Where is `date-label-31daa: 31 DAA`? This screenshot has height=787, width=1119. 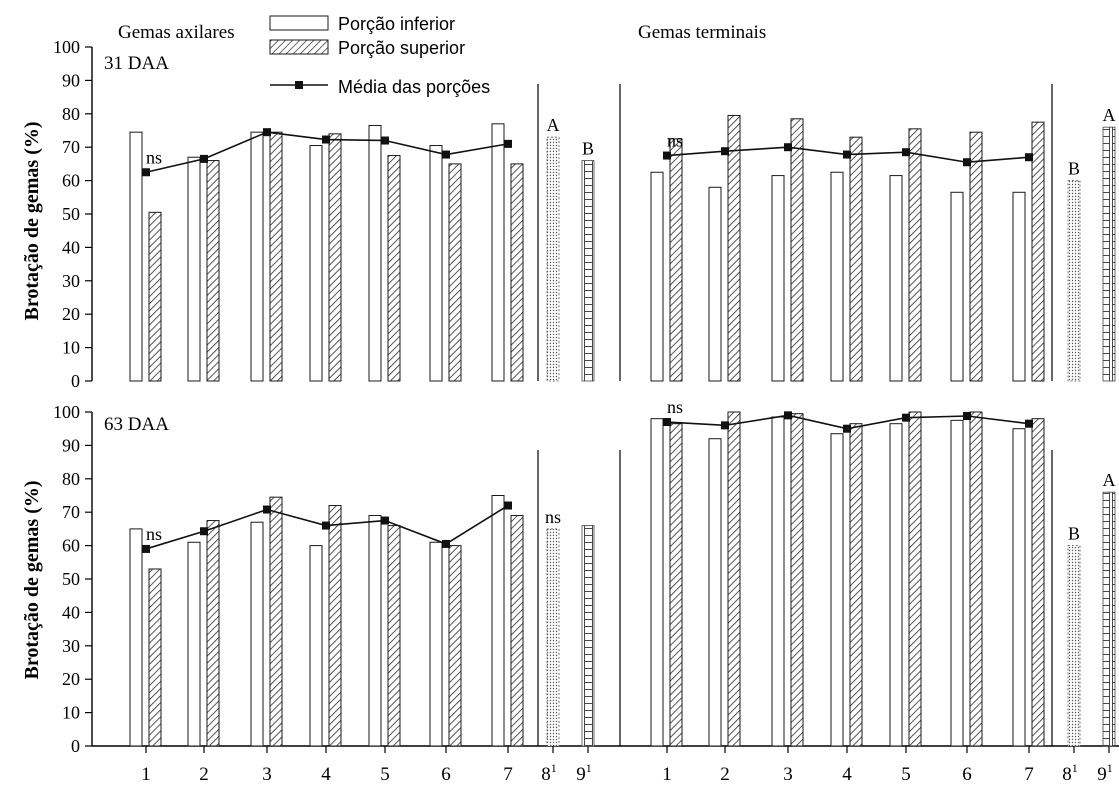 date-label-31daa: 31 DAA is located at coordinates (136, 63).